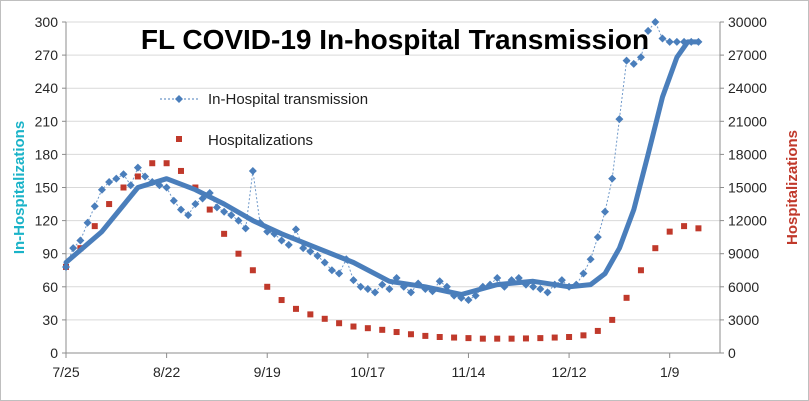  Describe the element at coordinates (747, 188) in the screenshot. I see `y-right-tick-label: 15000` at that location.